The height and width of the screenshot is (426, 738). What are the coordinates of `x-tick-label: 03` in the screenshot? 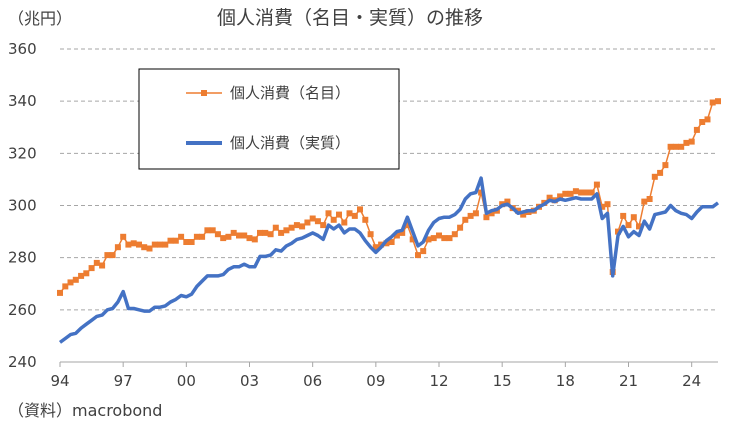 It's located at (249, 381).